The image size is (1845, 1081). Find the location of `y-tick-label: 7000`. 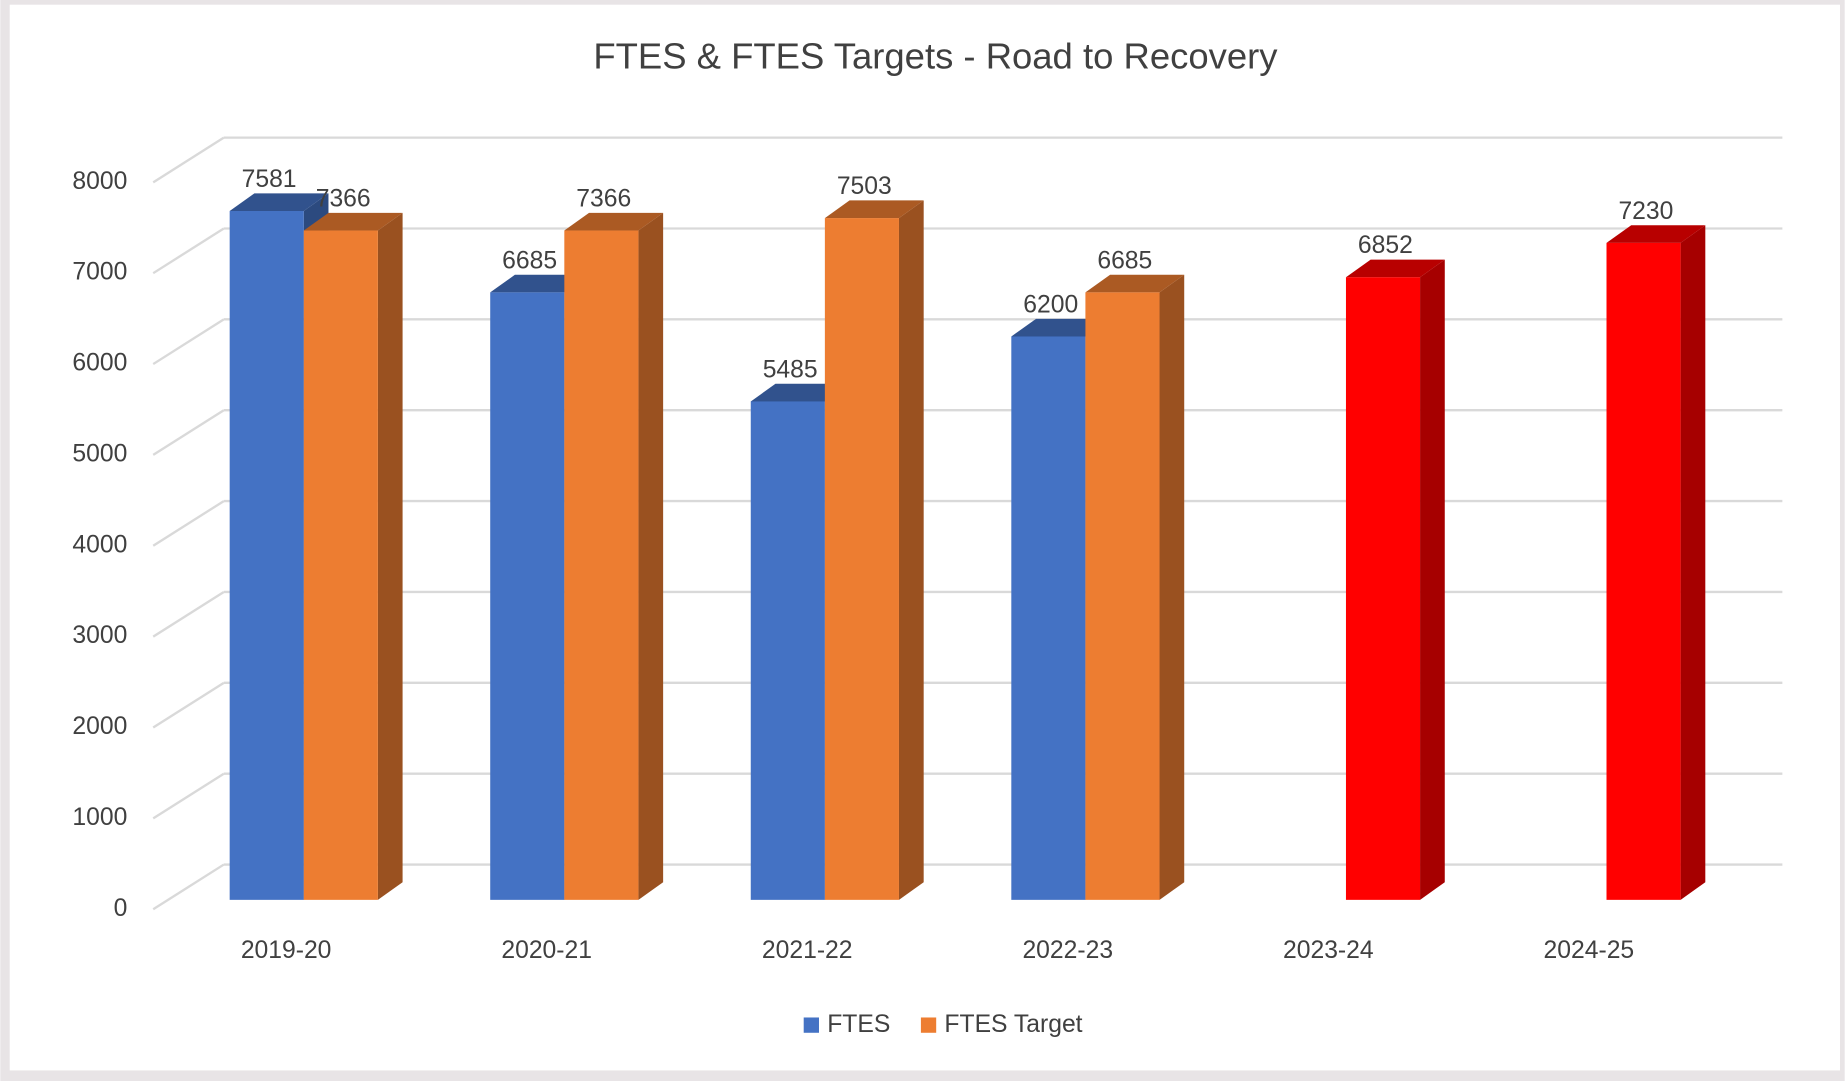

y-tick-label: 7000 is located at coordinates (99, 272).